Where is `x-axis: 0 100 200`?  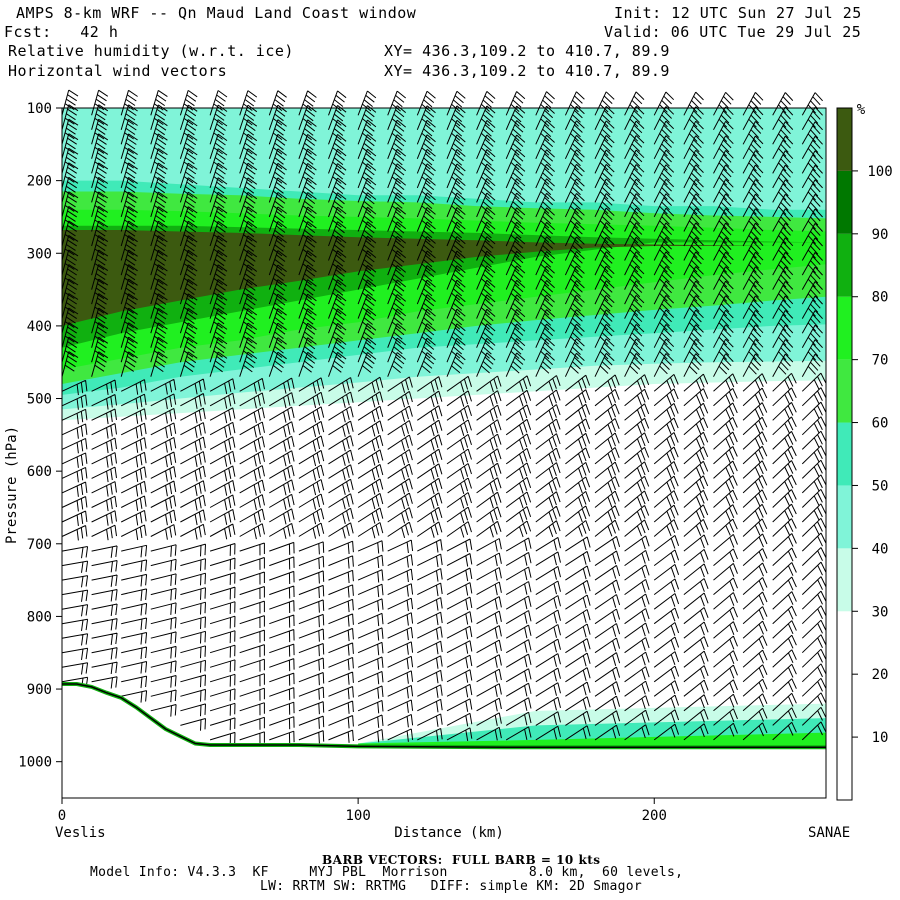
x-axis: 0 100 200 is located at coordinates (362, 811).